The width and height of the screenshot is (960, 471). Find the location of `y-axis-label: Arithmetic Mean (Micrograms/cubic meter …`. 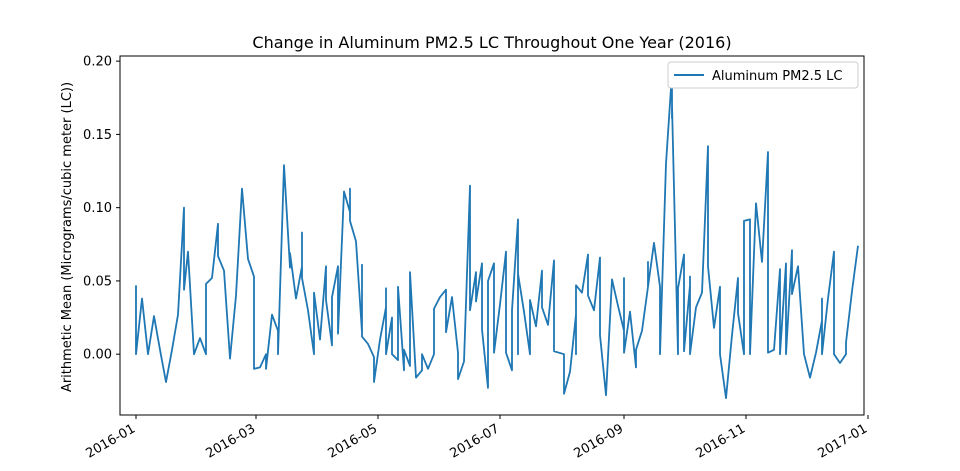

y-axis-label: Arithmetic Mean (Micrograms/cubic meter … is located at coordinates (67, 237).